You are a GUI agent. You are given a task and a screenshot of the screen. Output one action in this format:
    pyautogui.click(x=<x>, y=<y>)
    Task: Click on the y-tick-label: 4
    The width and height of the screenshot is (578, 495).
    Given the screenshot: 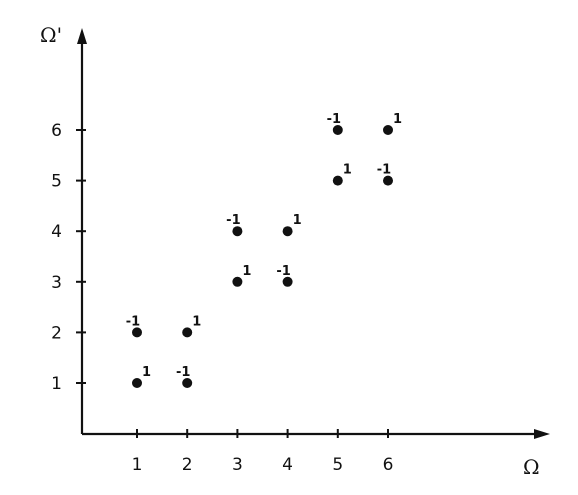 What is the action you would take?
    pyautogui.click(x=56, y=232)
    